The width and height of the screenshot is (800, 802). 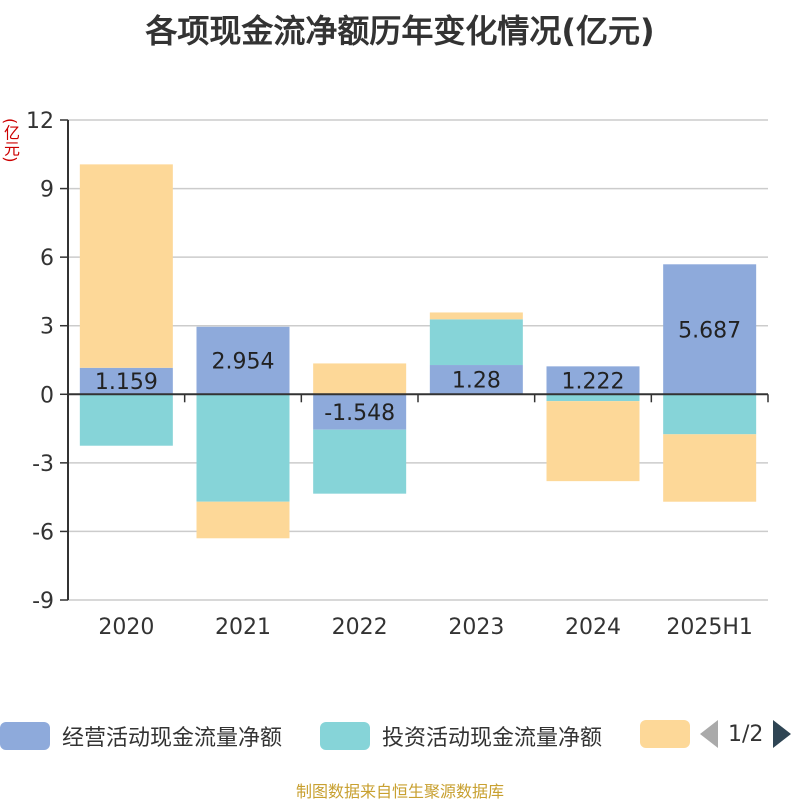 What do you see at coordinates (360, 461) in the screenshot?
I see `bar-investing-2022` at bounding box center [360, 461].